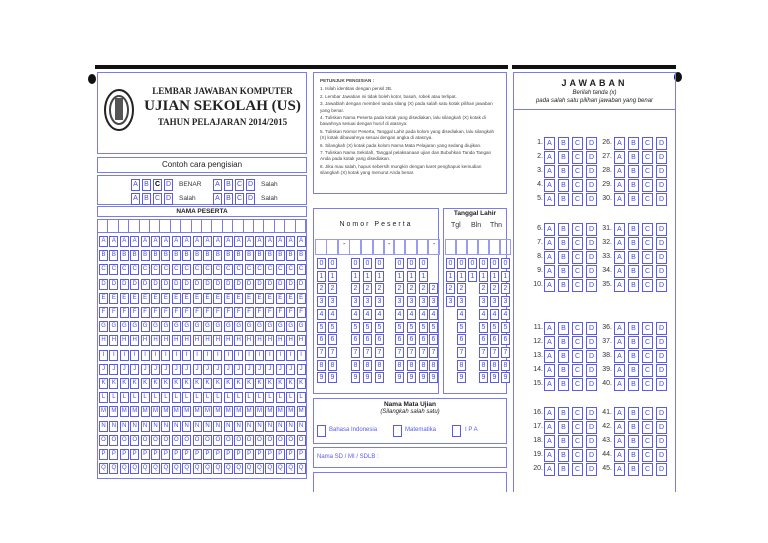 The height and width of the screenshot is (543, 768). What do you see at coordinates (114, 256) in the screenshot?
I see `name-letter-bubble: B` at bounding box center [114, 256].